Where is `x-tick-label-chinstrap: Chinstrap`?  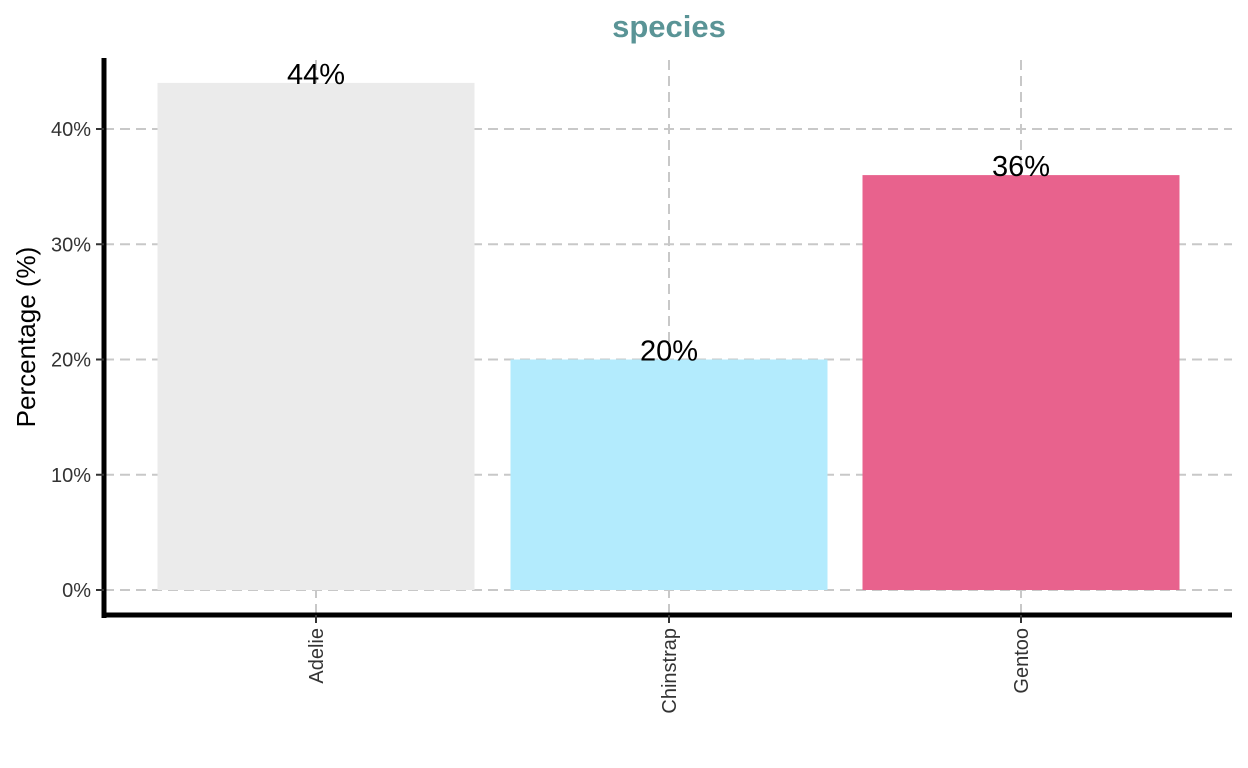
x-tick-label-chinstrap: Chinstrap is located at coordinates (670, 671).